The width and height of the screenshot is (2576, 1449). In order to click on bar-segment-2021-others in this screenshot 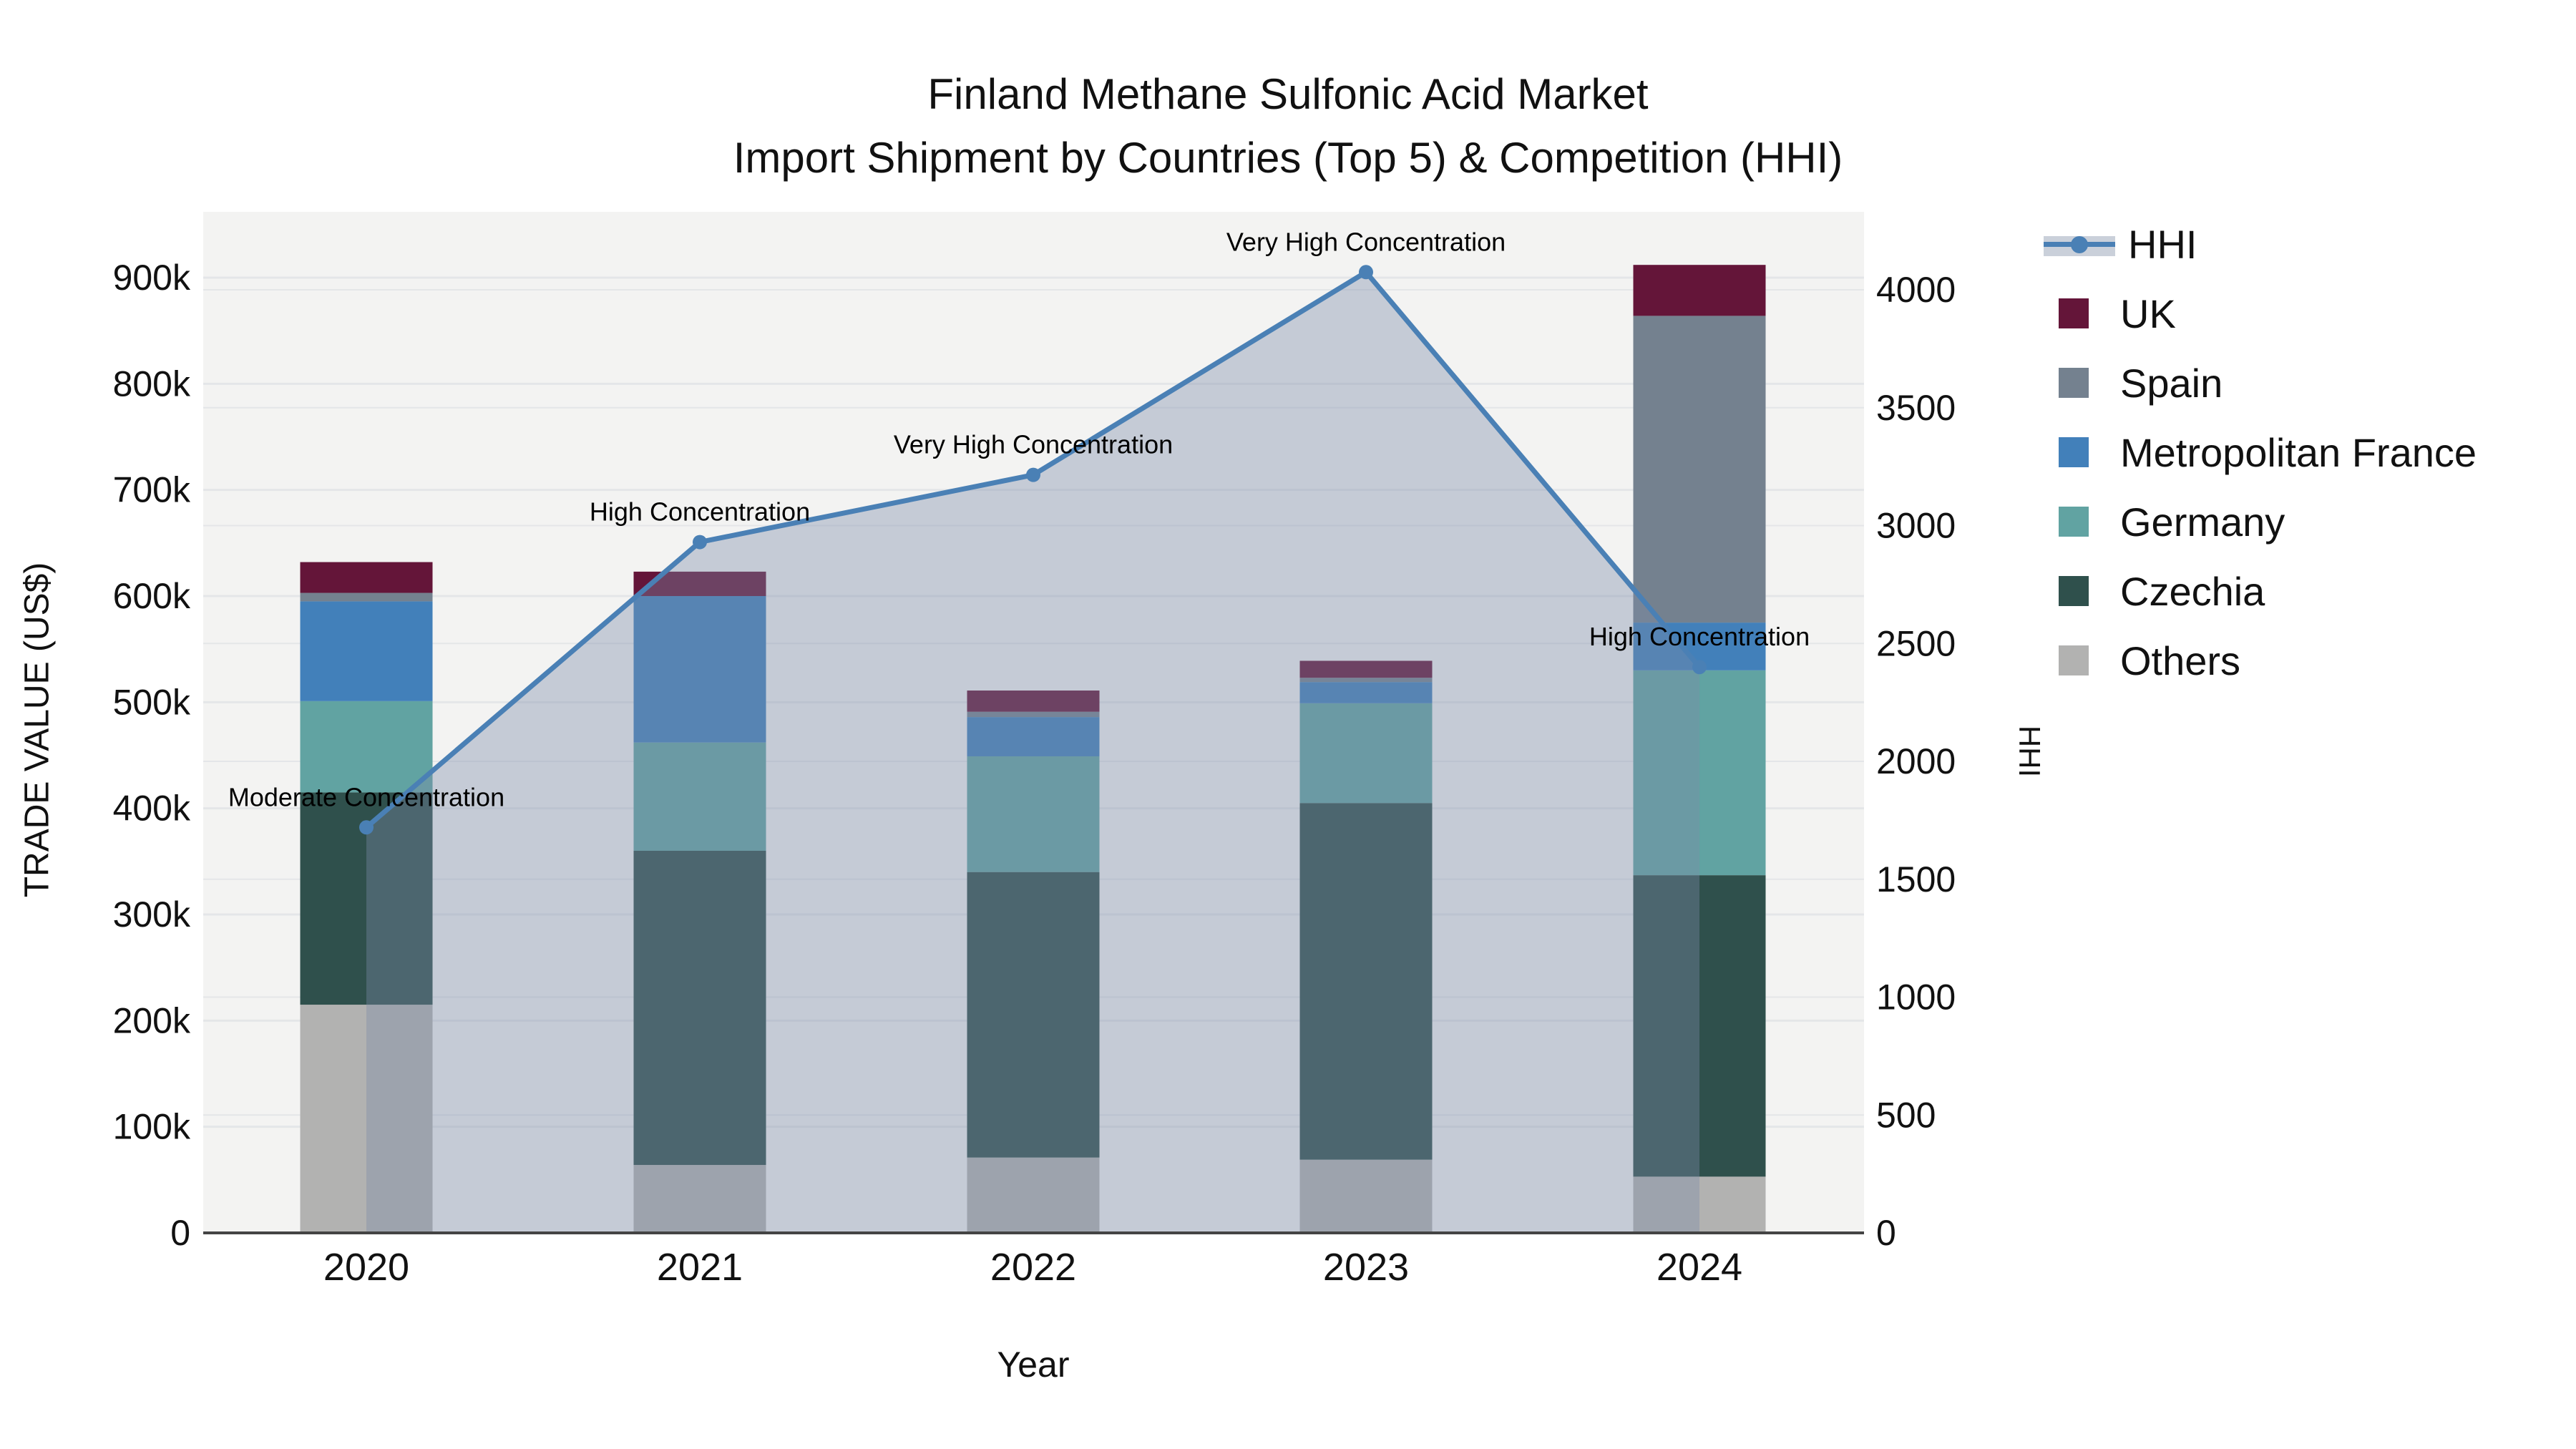, I will do `click(699, 1199)`.